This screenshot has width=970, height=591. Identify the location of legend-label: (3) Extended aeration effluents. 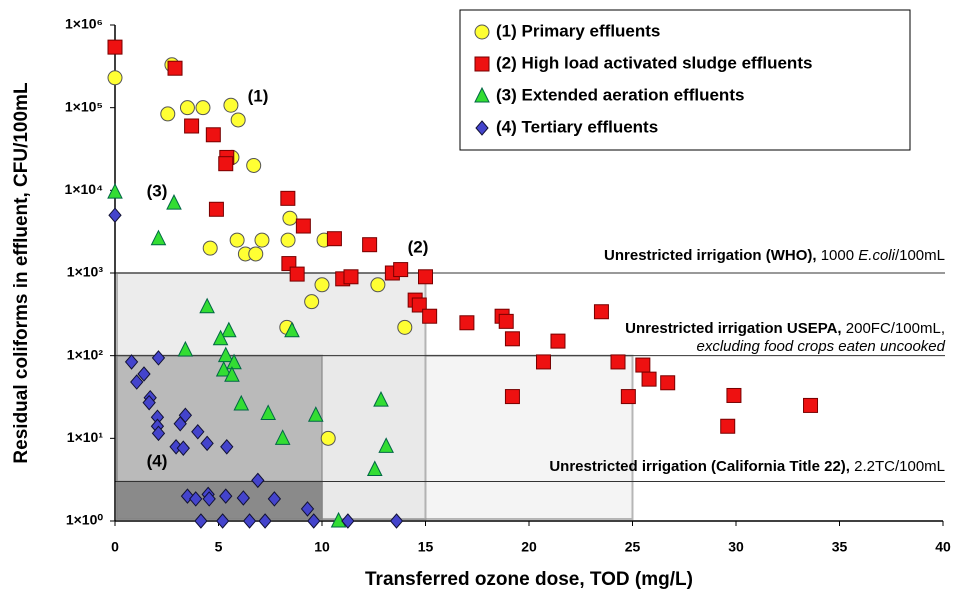
(620, 94).